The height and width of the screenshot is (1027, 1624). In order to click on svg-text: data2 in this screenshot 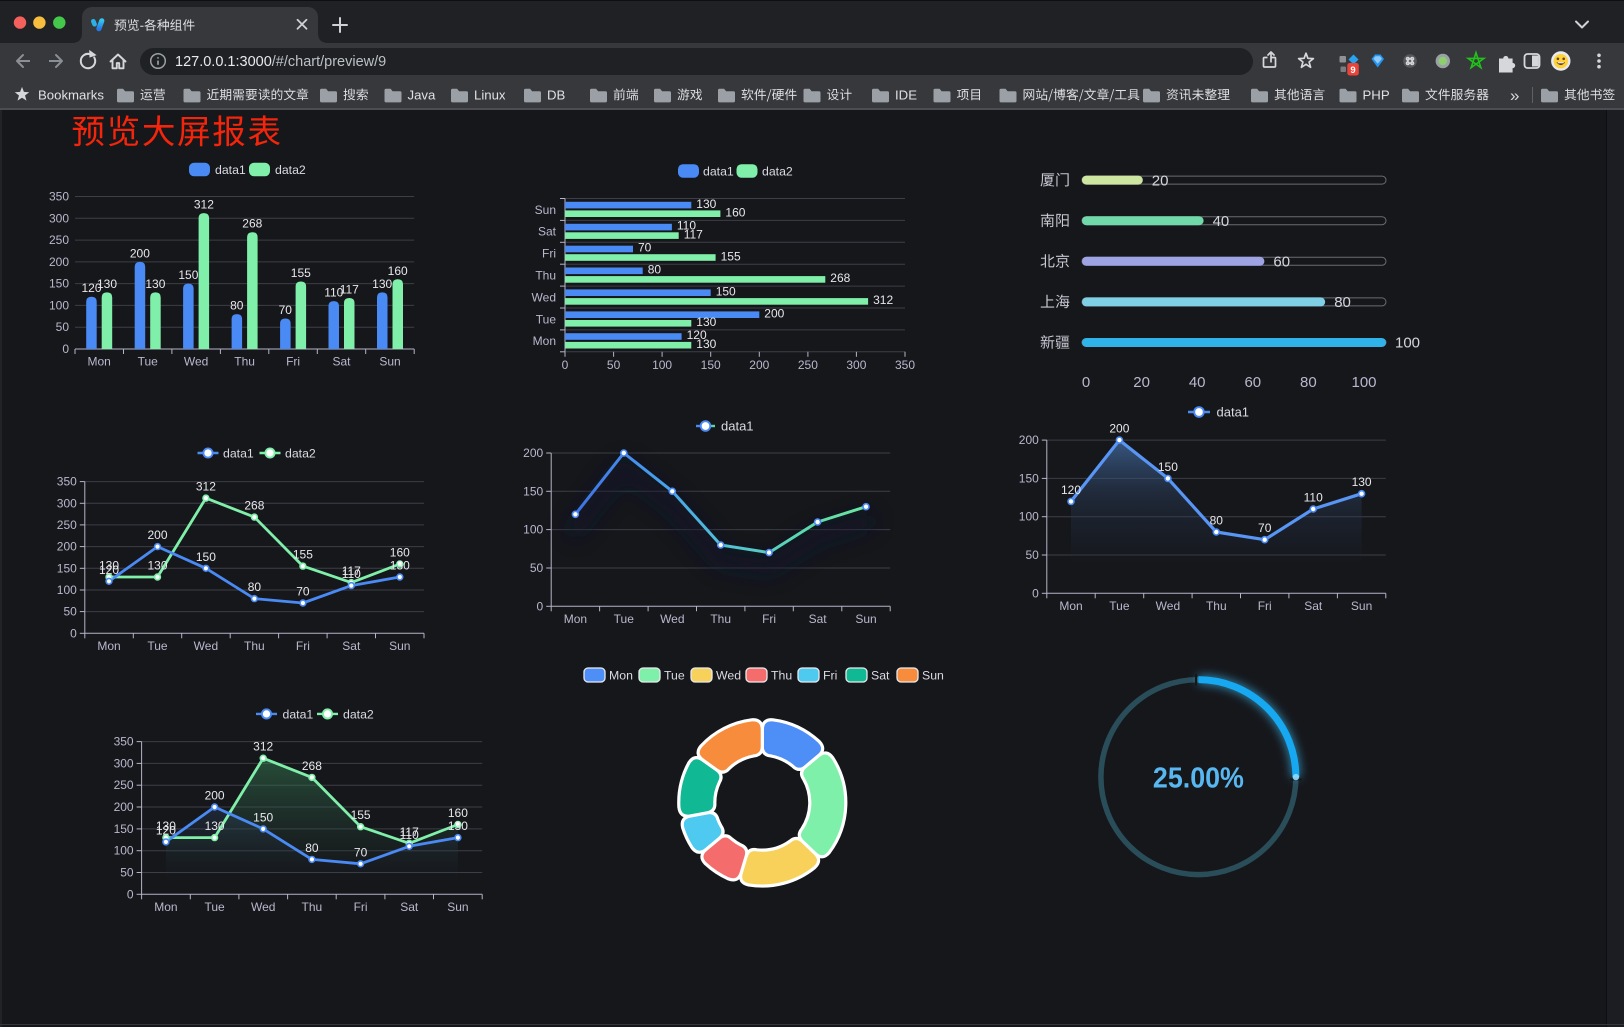, I will do `click(777, 171)`.